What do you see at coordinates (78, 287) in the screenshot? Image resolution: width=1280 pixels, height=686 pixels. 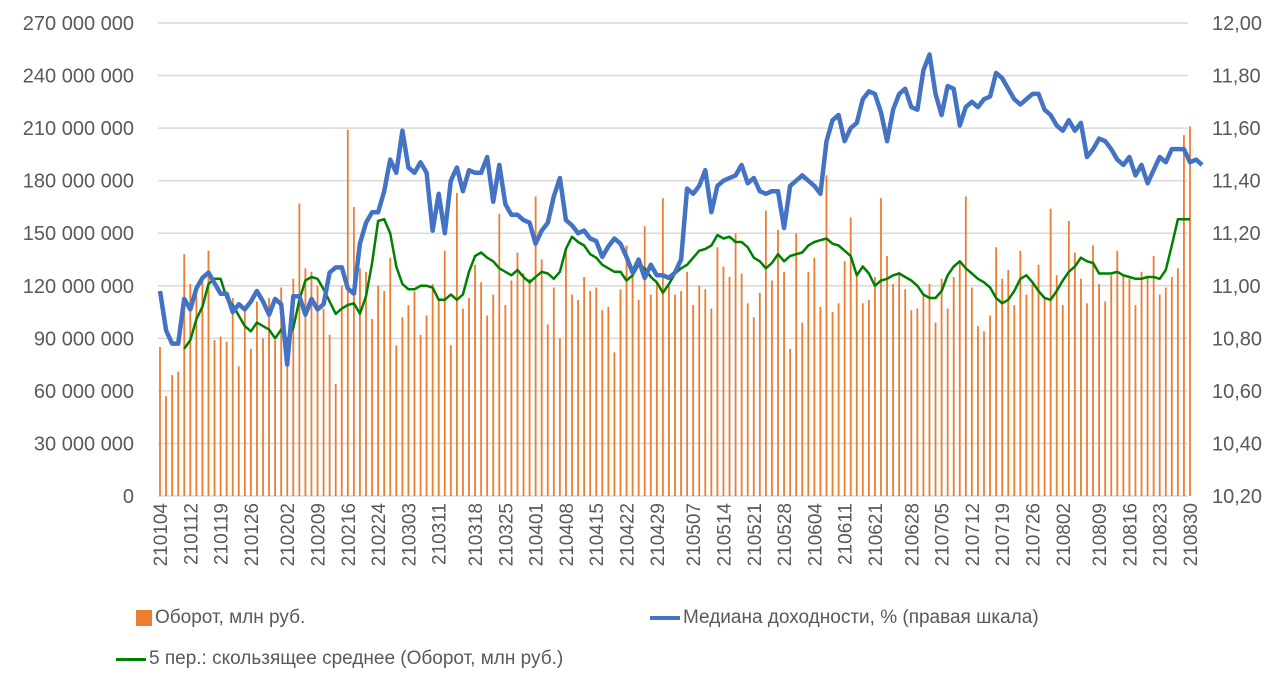 I see `left-tick-label: 120 000 000` at bounding box center [78, 287].